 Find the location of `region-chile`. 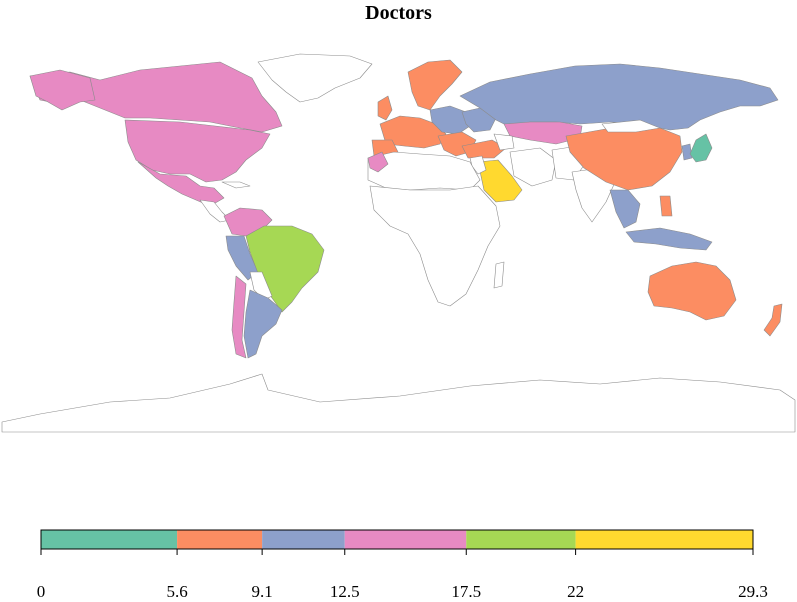

region-chile is located at coordinates (239, 317).